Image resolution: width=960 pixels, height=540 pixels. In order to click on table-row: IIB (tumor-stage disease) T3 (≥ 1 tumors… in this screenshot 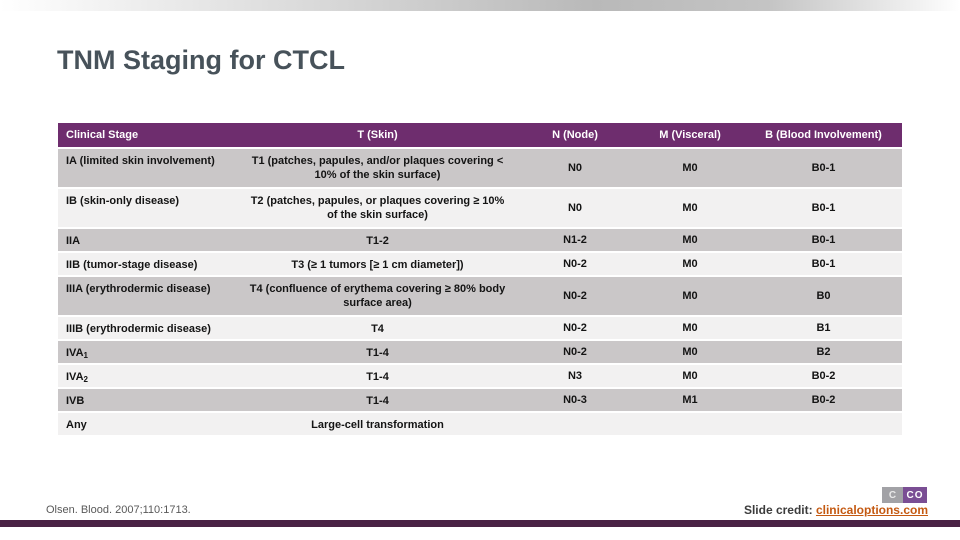, I will do `click(480, 264)`.